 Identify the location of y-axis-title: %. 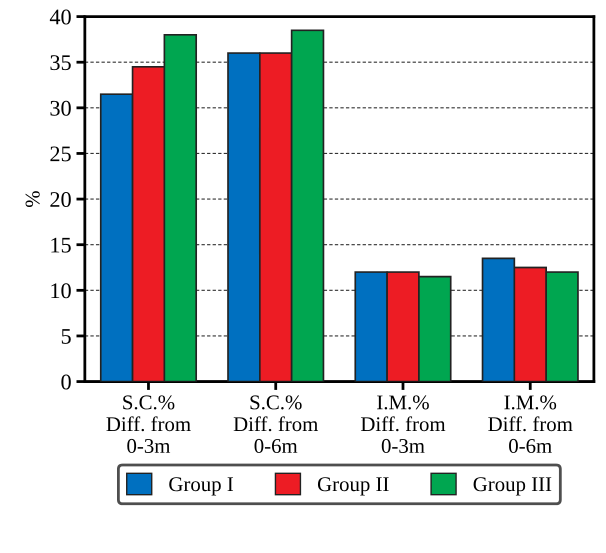
(33, 199).